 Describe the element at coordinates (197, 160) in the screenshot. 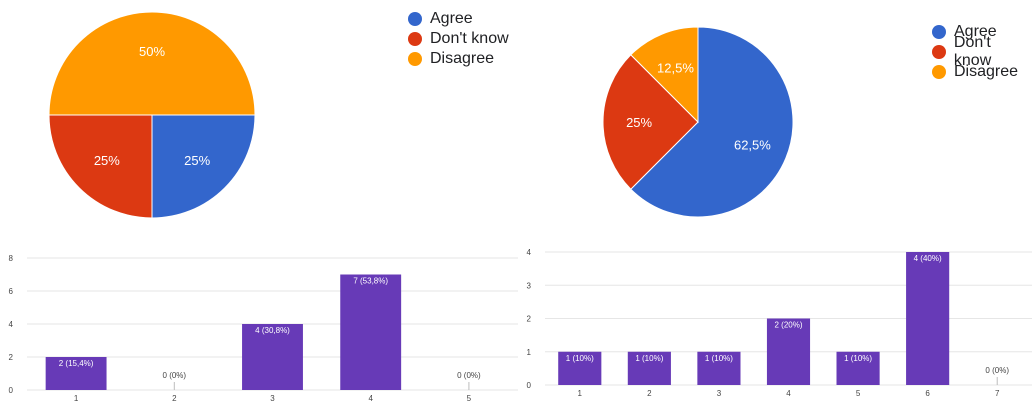

I see `pie-slice-label-agree: 25%` at that location.